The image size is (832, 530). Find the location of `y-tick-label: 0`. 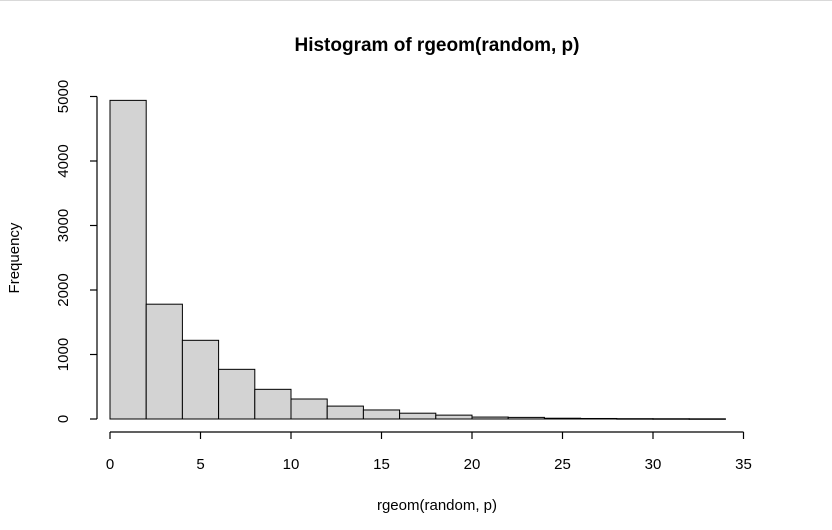

y-tick-label: 0 is located at coordinates (63, 419).